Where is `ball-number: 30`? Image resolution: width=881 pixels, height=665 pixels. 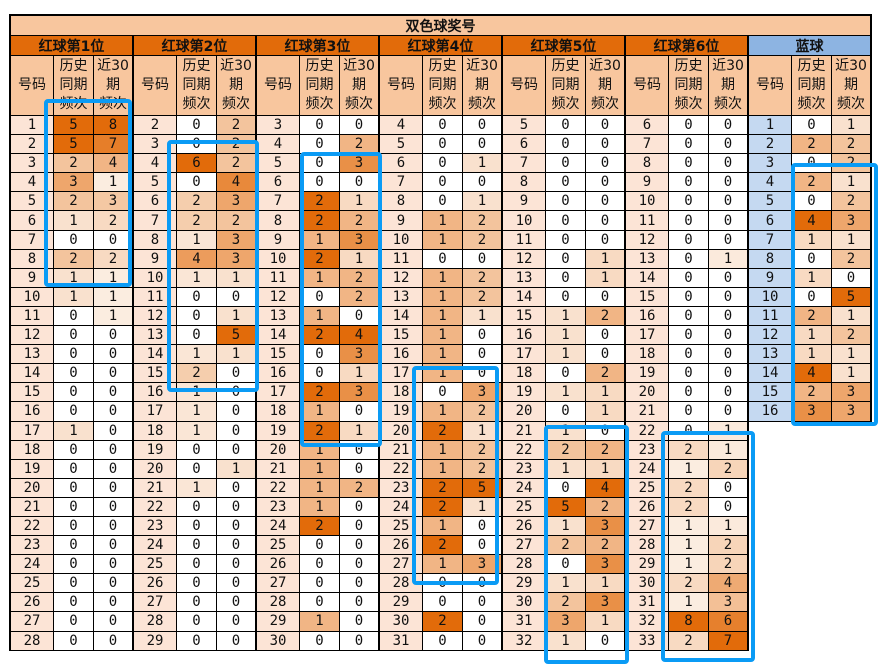
ball-number: 30 is located at coordinates (647, 584).